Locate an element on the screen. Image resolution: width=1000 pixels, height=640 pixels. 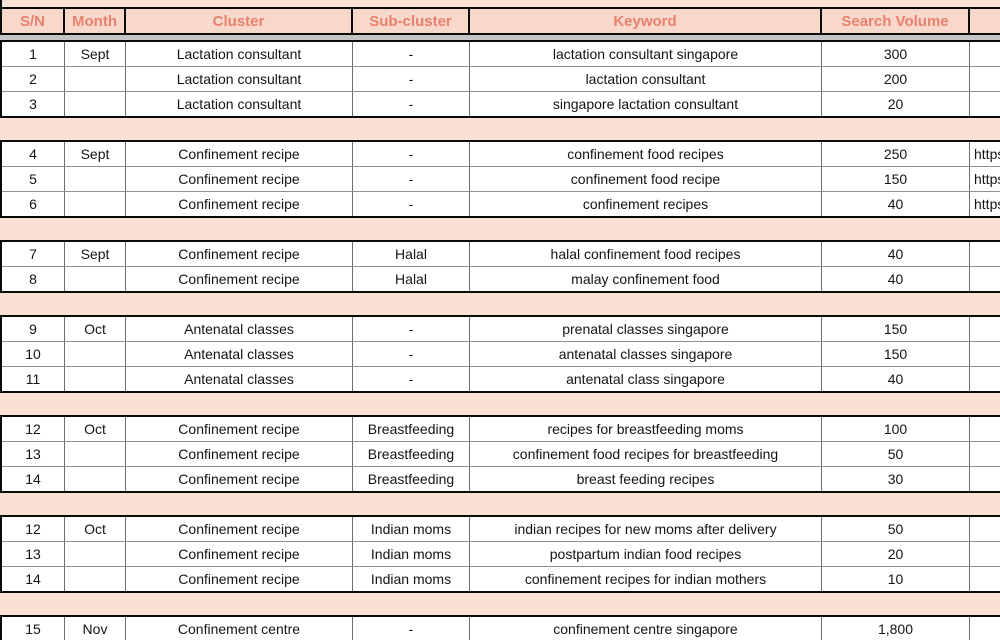
column-header-sub-cluster: Sub-cluster is located at coordinates (411, 21).